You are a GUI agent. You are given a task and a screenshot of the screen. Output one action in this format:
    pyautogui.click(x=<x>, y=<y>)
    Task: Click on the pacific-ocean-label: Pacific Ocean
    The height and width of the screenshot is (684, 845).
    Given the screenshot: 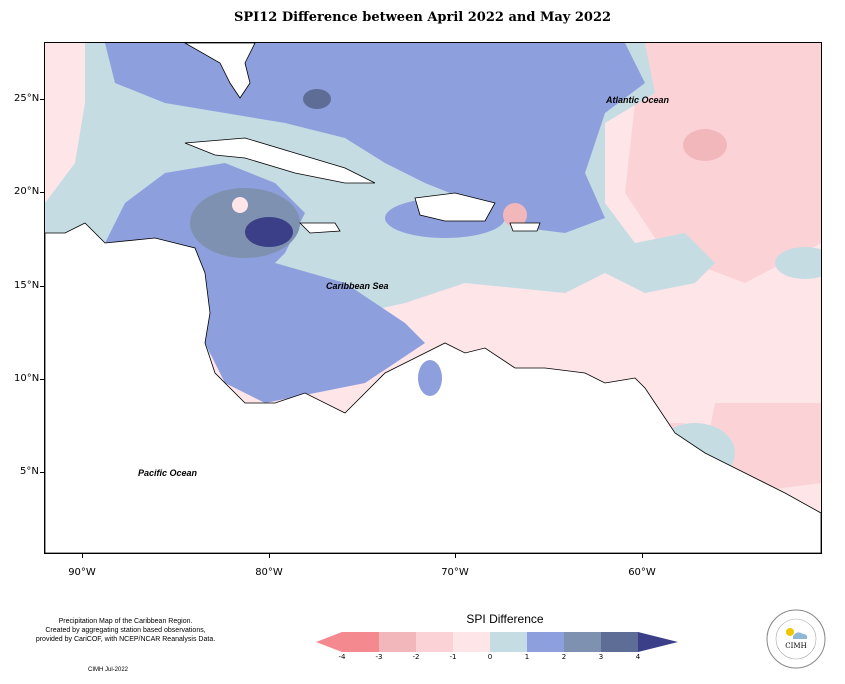 What is the action you would take?
    pyautogui.click(x=168, y=473)
    